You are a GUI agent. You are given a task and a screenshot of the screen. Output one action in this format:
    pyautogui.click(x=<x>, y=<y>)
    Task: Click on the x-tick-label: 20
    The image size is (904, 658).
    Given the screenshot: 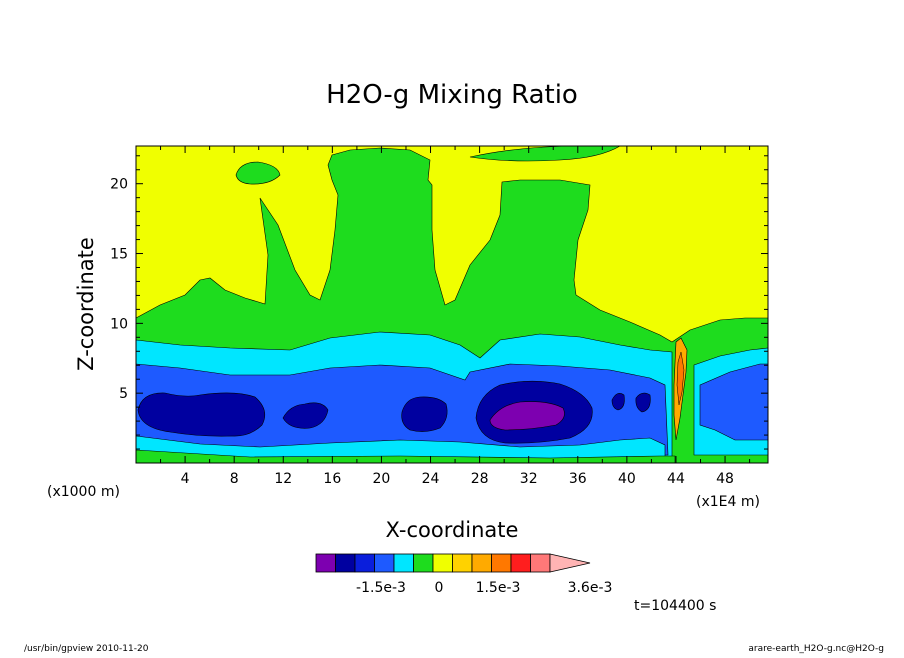 What is the action you would take?
    pyautogui.click(x=382, y=479)
    